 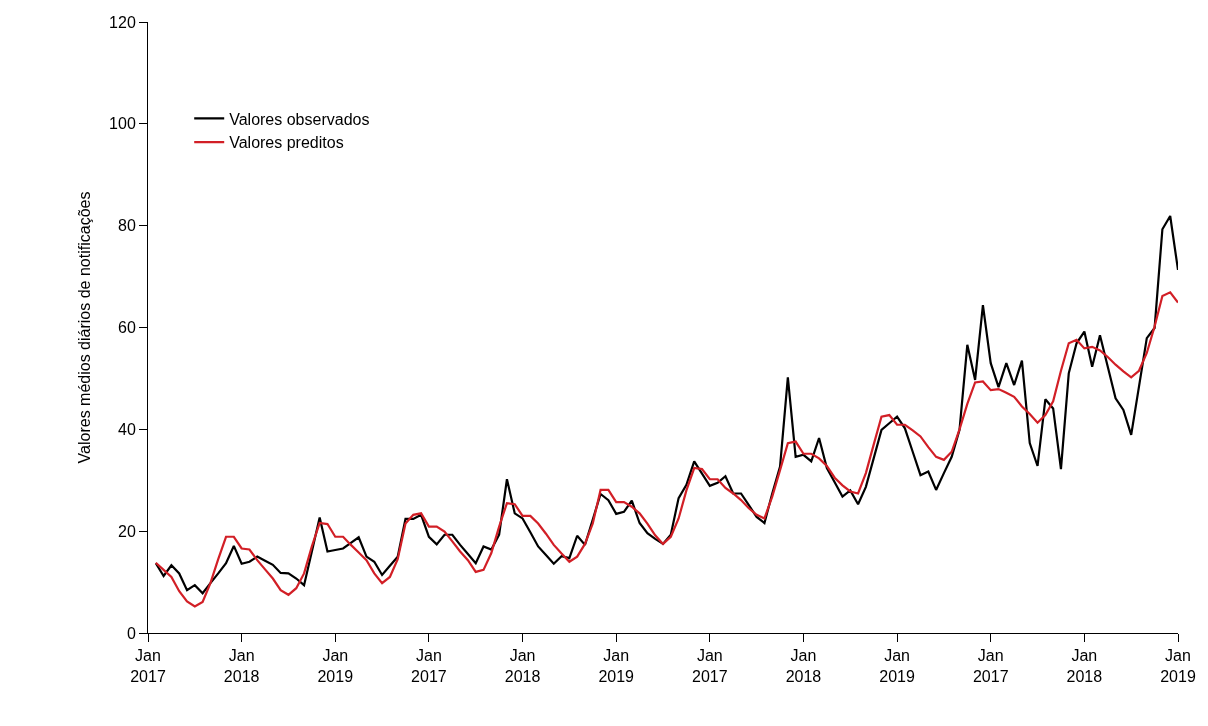 I want to click on legend-label: Valores observados, so click(x=299, y=119).